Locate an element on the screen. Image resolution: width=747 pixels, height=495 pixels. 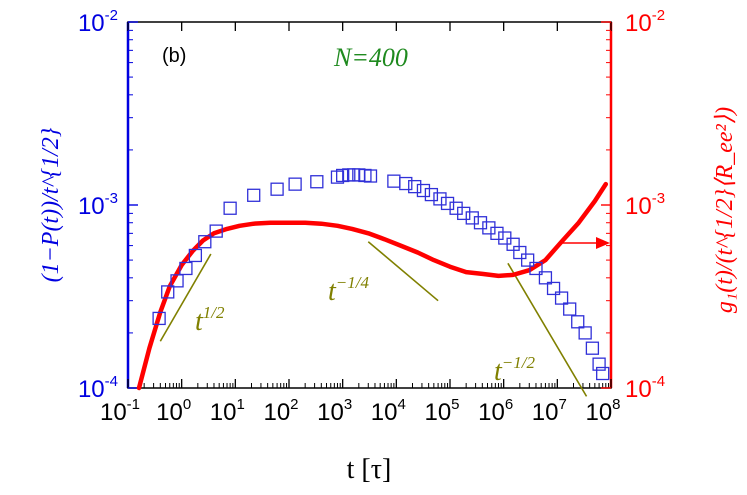
slope-label-quarter: t−1/4 is located at coordinates (348, 290).